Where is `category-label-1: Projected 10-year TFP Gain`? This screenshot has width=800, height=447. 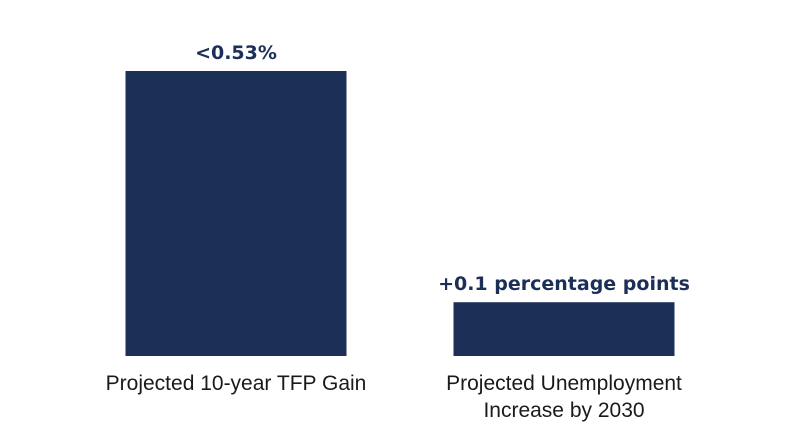
category-label-1: Projected 10-year TFP Gain is located at coordinates (236, 383).